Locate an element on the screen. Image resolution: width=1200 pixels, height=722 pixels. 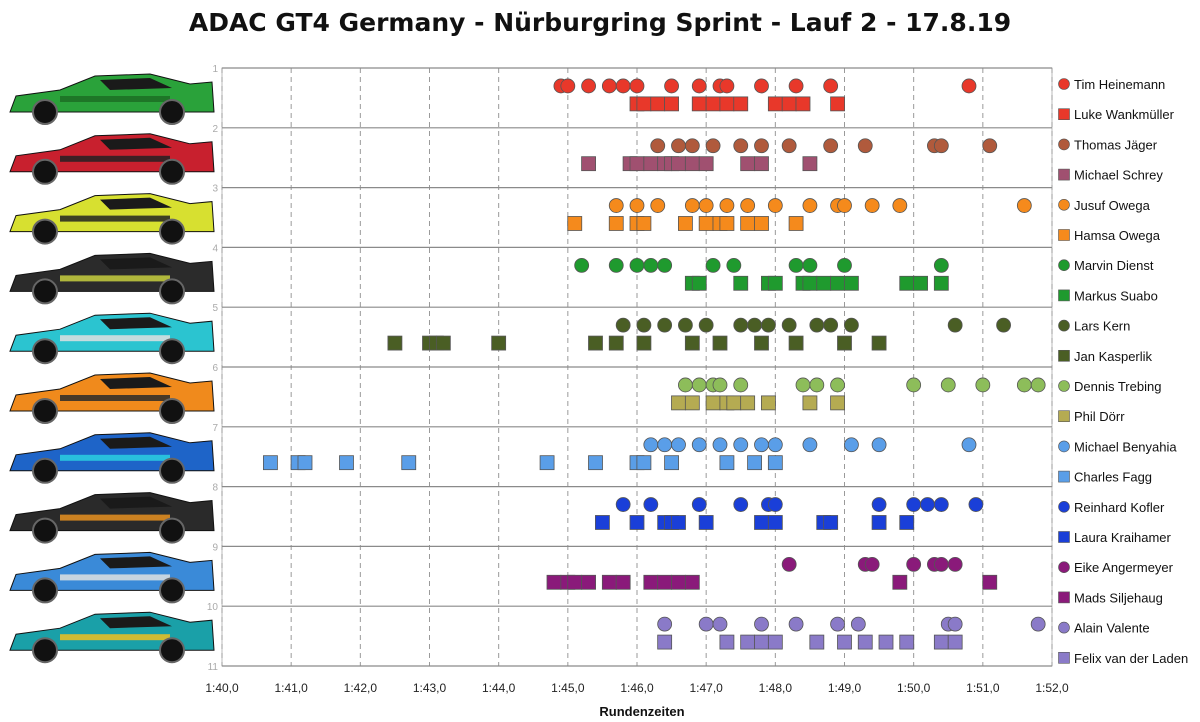
legend-entry: Reinhard Kofler is located at coordinates (1119, 507).